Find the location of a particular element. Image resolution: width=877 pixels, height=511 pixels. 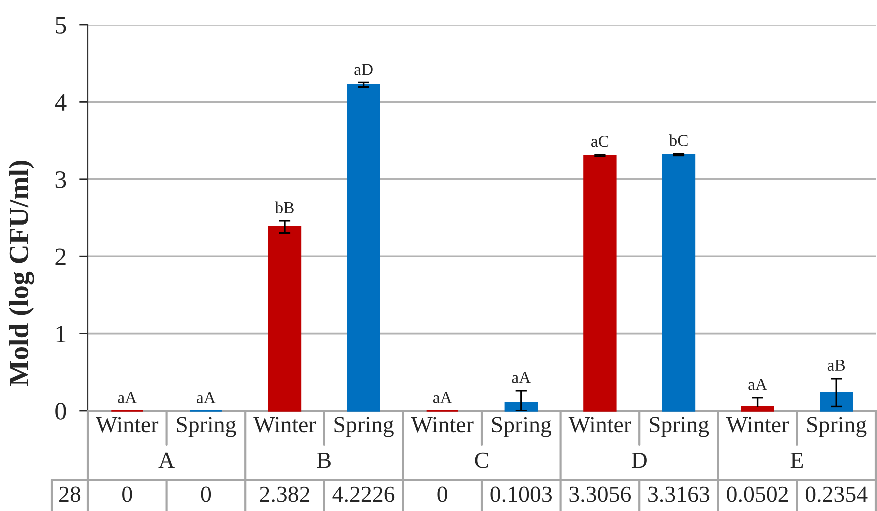

annotation: bC is located at coordinates (678, 140).